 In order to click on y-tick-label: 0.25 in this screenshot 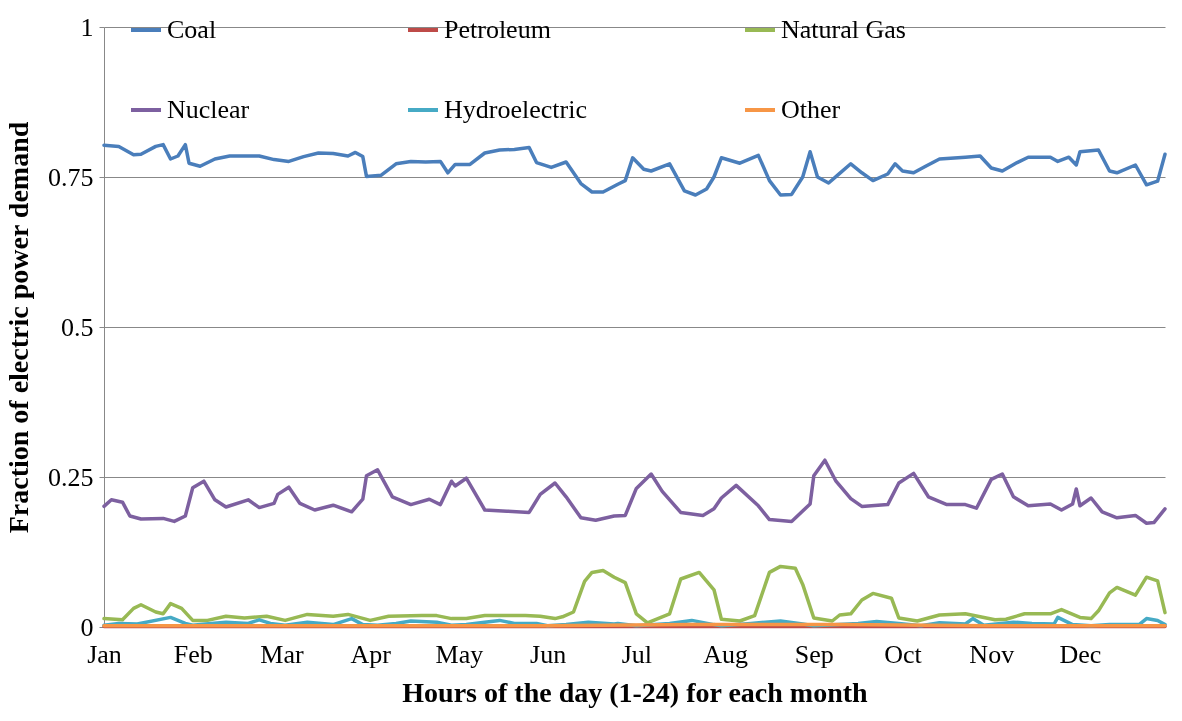, I will do `click(71, 477)`.